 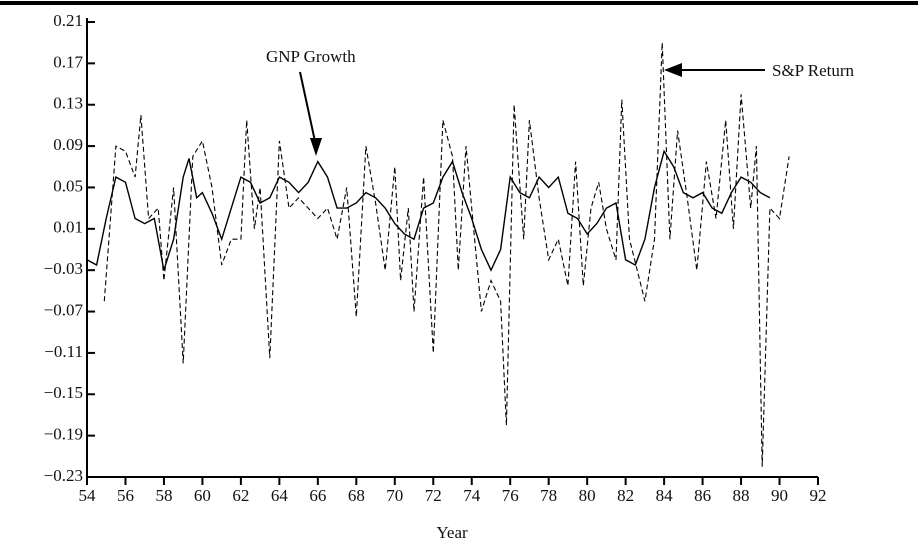 I want to click on x-tick-label: 84, so click(x=665, y=495).